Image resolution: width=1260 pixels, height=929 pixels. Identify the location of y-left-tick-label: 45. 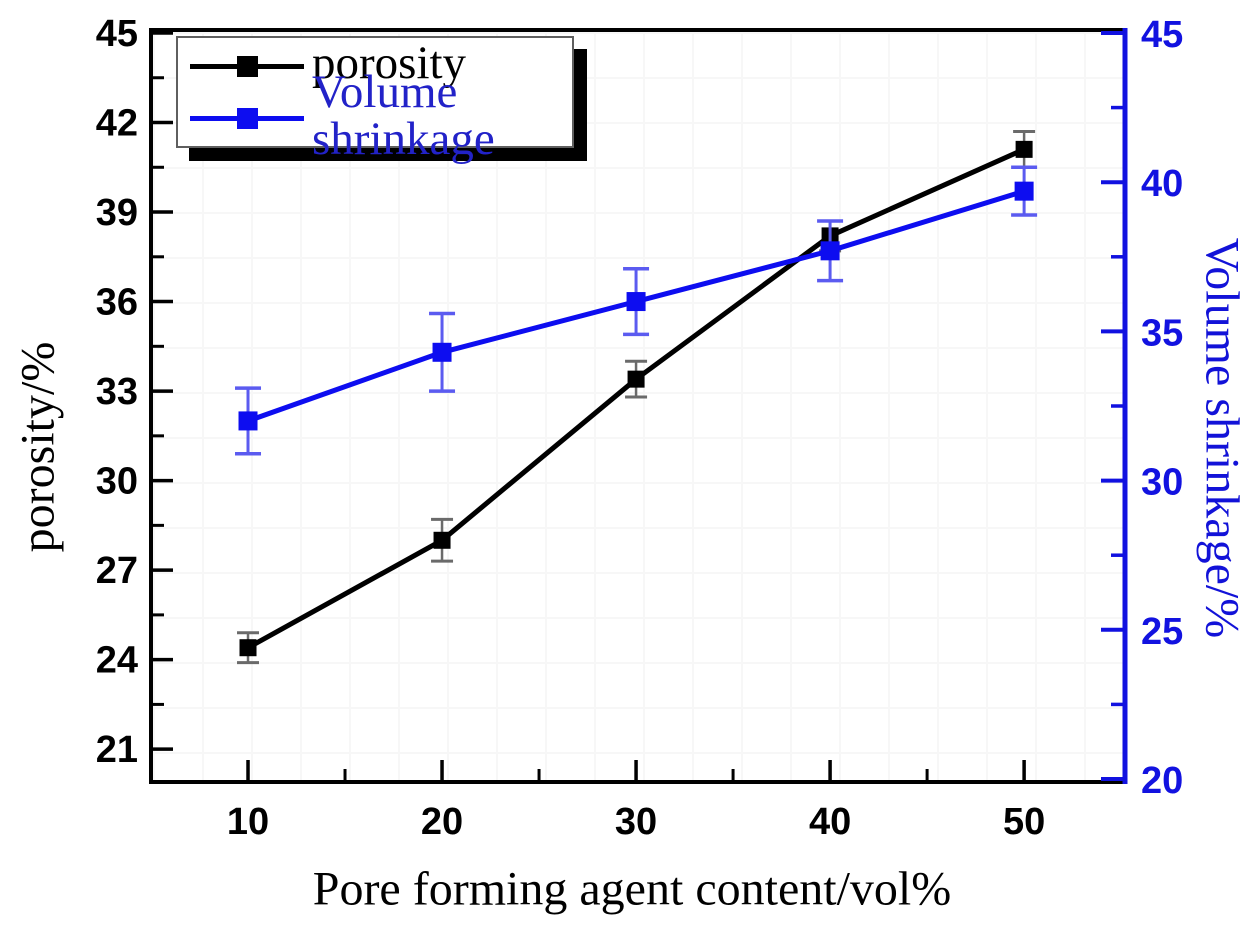
(117, 34).